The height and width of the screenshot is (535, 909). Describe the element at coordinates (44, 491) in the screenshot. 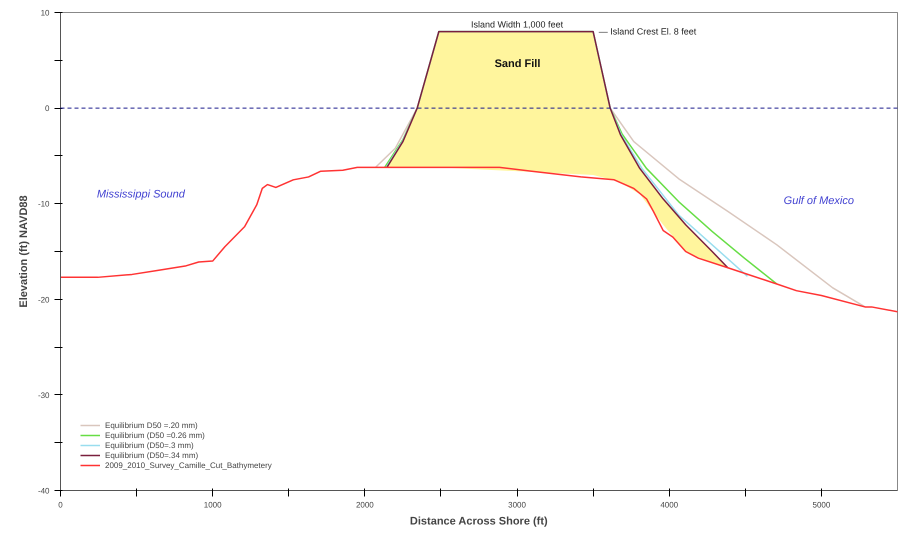

I see `y-tick-label: -40` at that location.